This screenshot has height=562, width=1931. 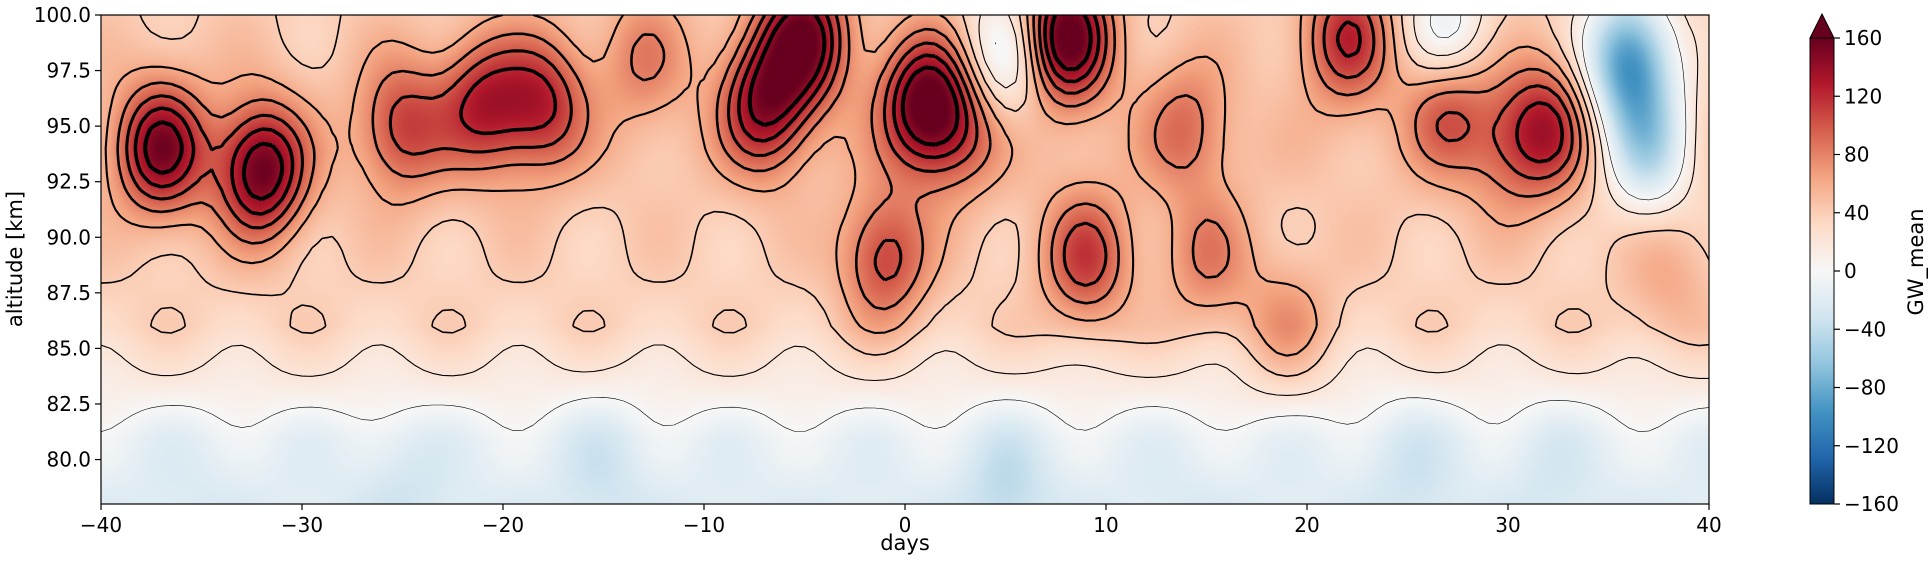 What do you see at coordinates (68, 293) in the screenshot?
I see `y-tick-label: 87.5` at bounding box center [68, 293].